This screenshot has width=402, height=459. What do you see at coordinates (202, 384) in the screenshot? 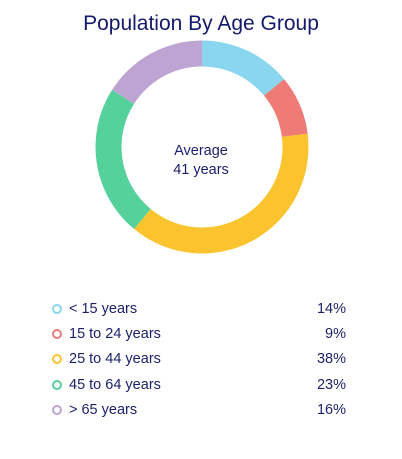
I see `legend-item: 45 to 64 years 23%` at bounding box center [202, 384].